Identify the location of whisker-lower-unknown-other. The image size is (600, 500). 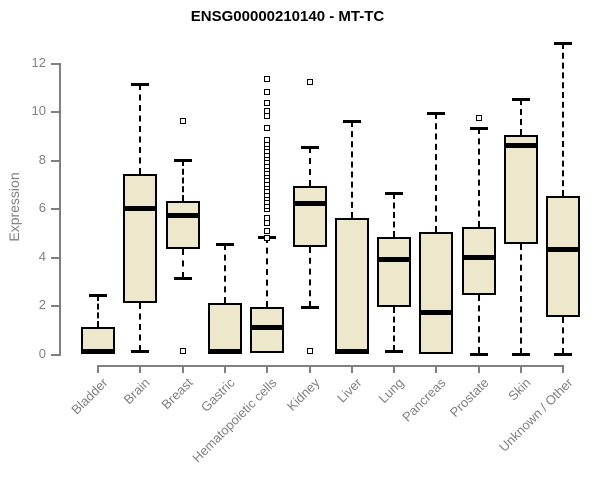
(563, 335).